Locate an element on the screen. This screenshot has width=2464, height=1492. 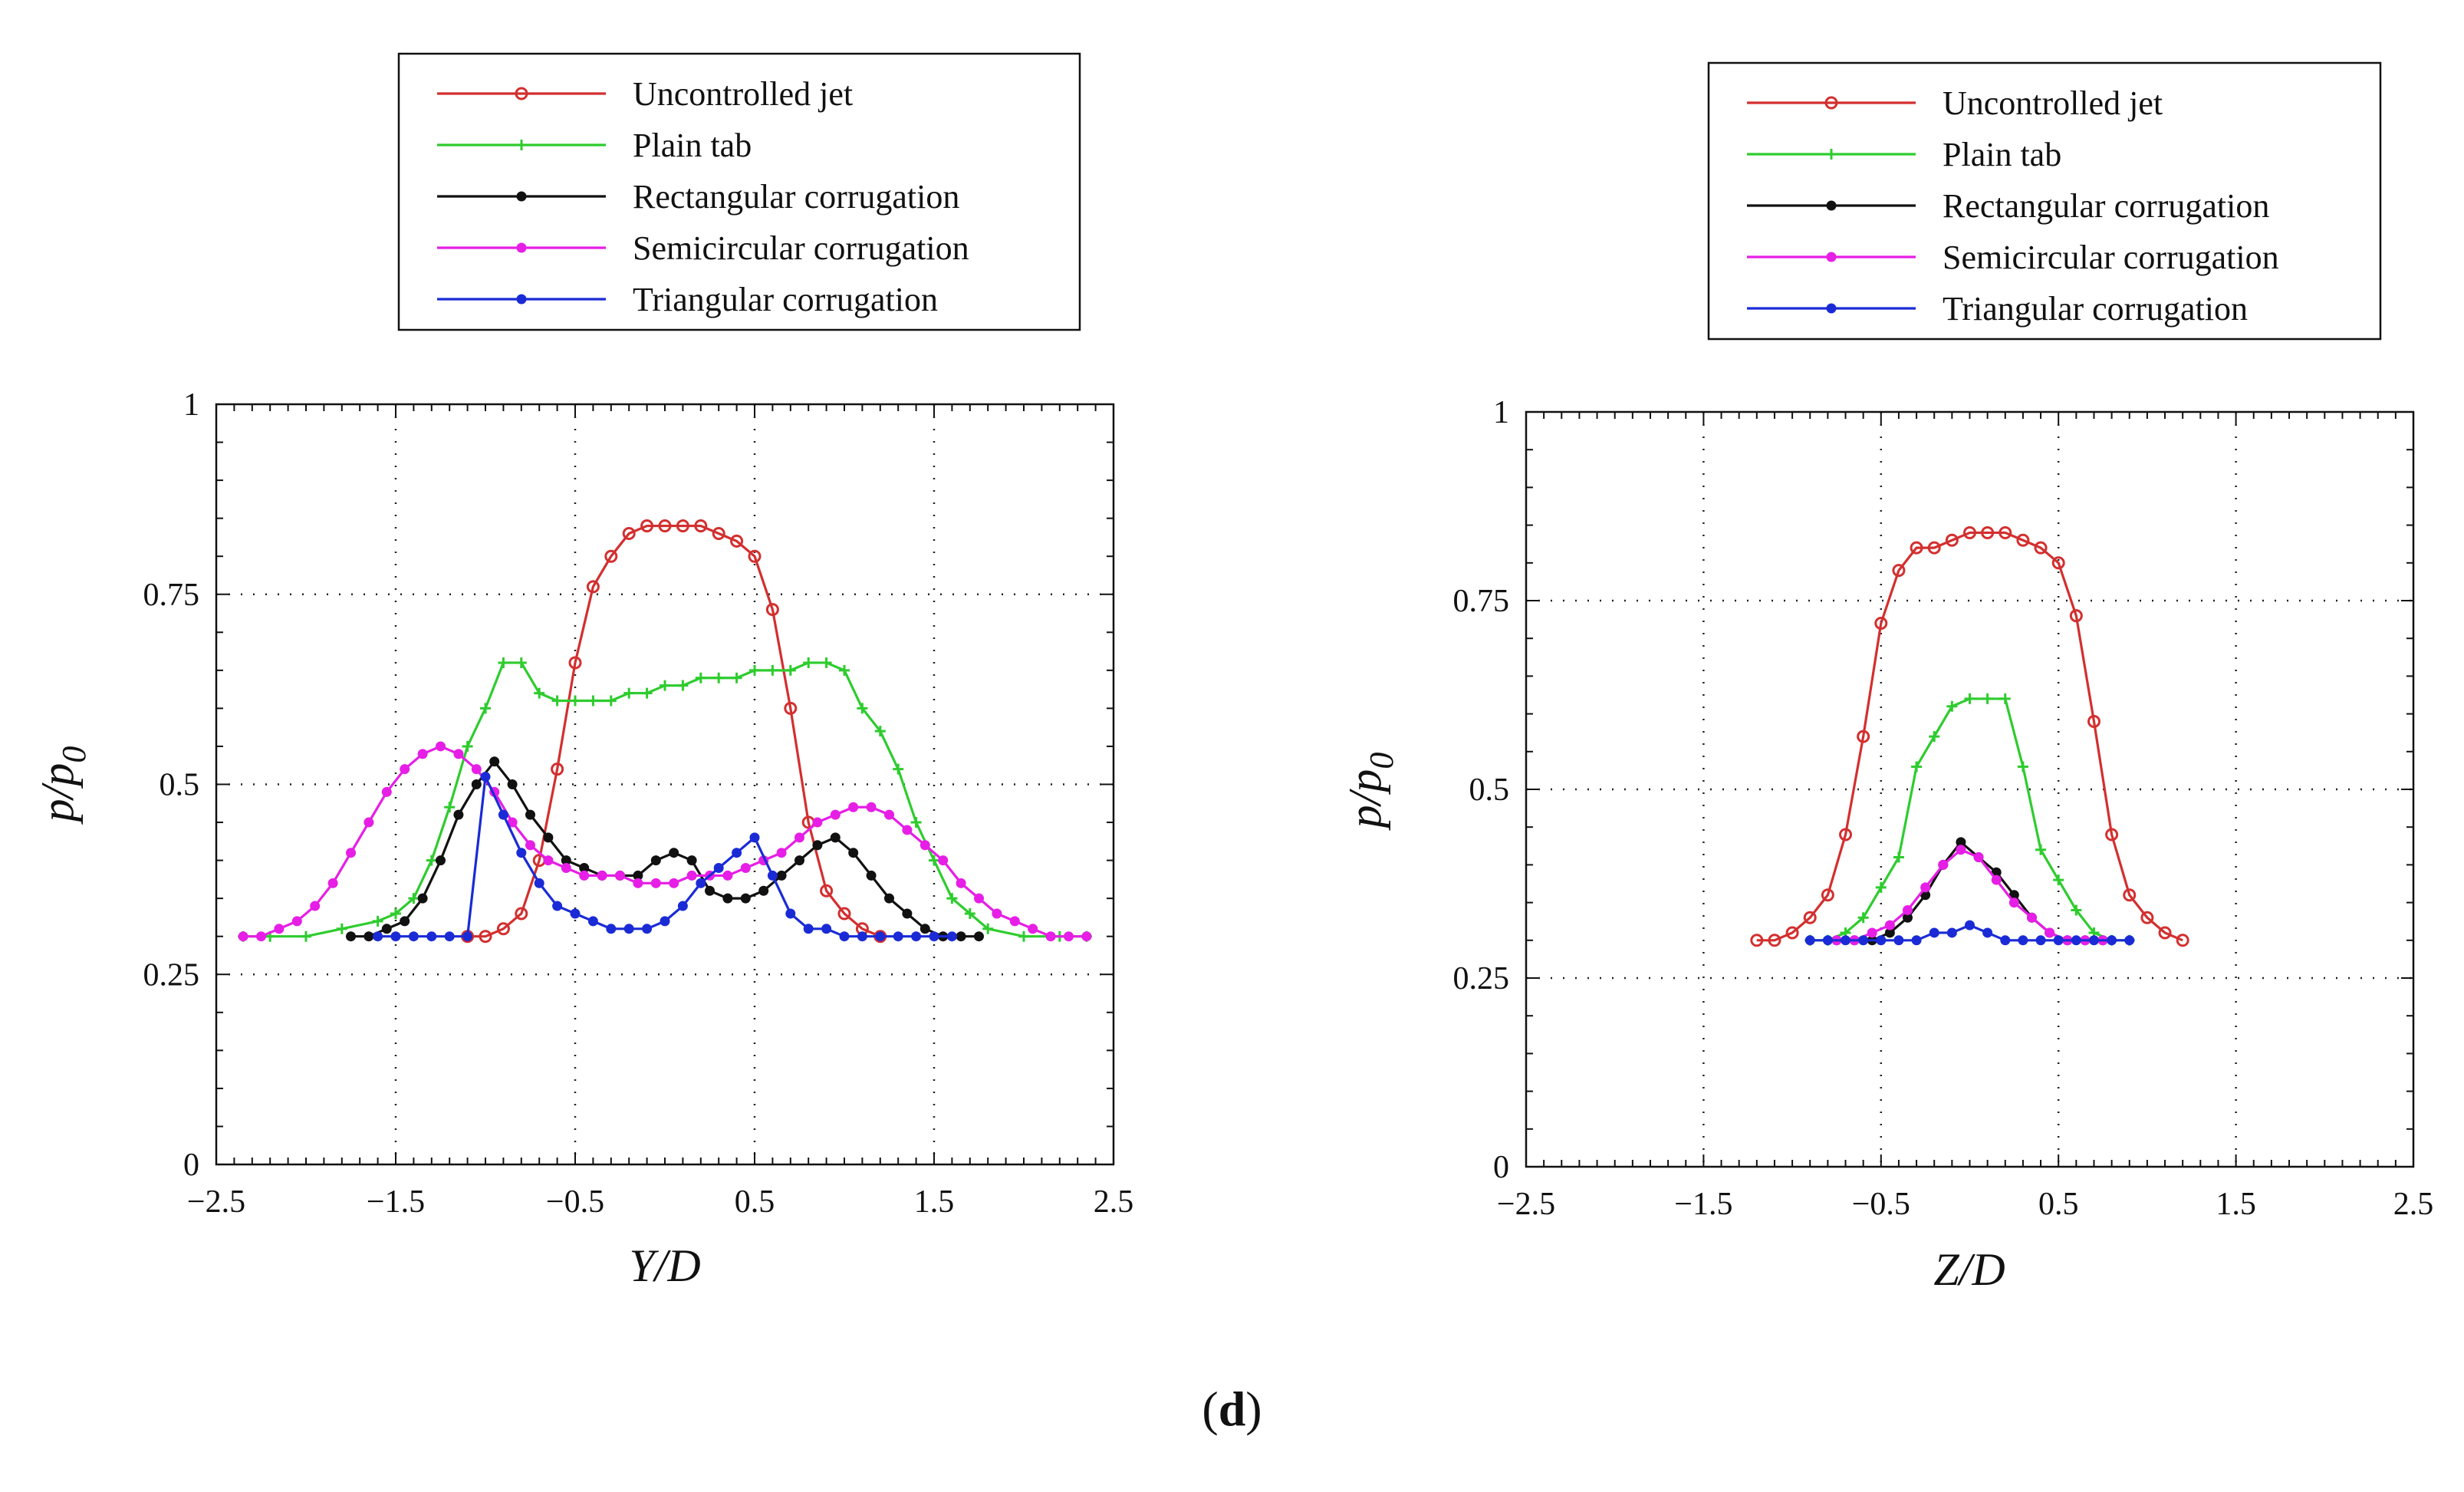
x-tick-label: 1.5 is located at coordinates (2236, 1204).